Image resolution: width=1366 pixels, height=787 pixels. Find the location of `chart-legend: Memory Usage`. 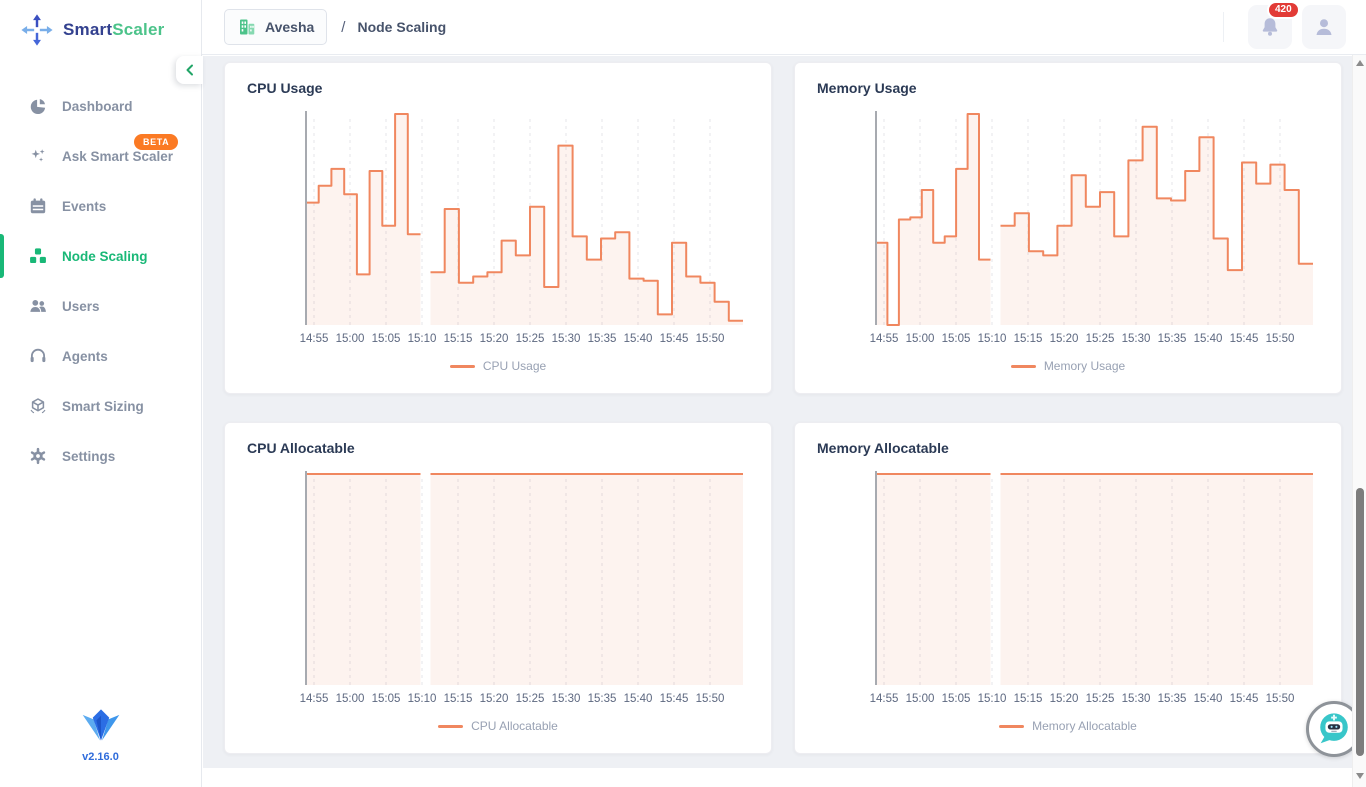

chart-legend: Memory Usage is located at coordinates (1068, 366).